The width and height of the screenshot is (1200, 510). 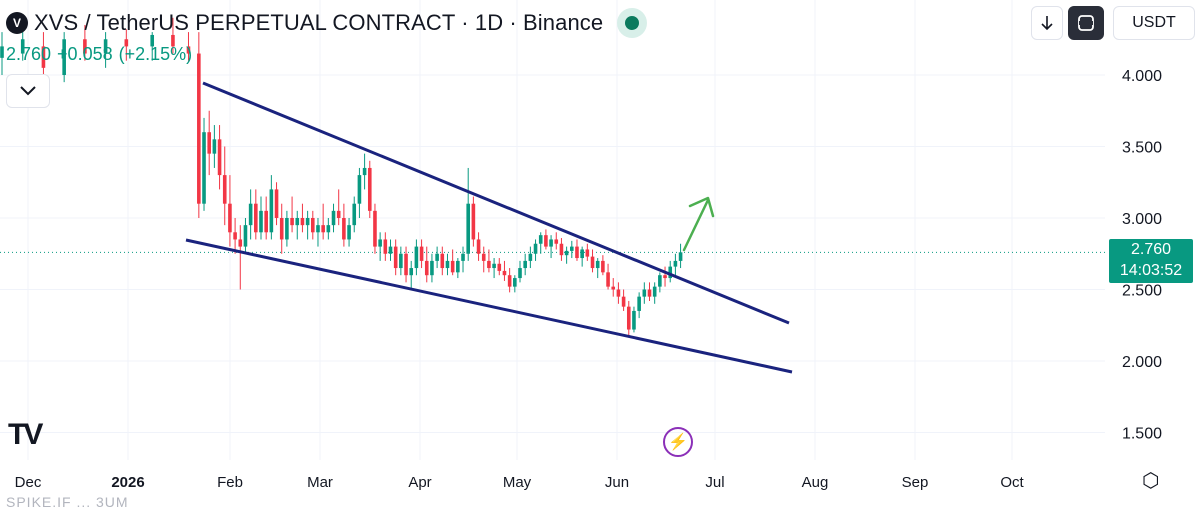 I want to click on current-price: 2.760, so click(x=1151, y=249).